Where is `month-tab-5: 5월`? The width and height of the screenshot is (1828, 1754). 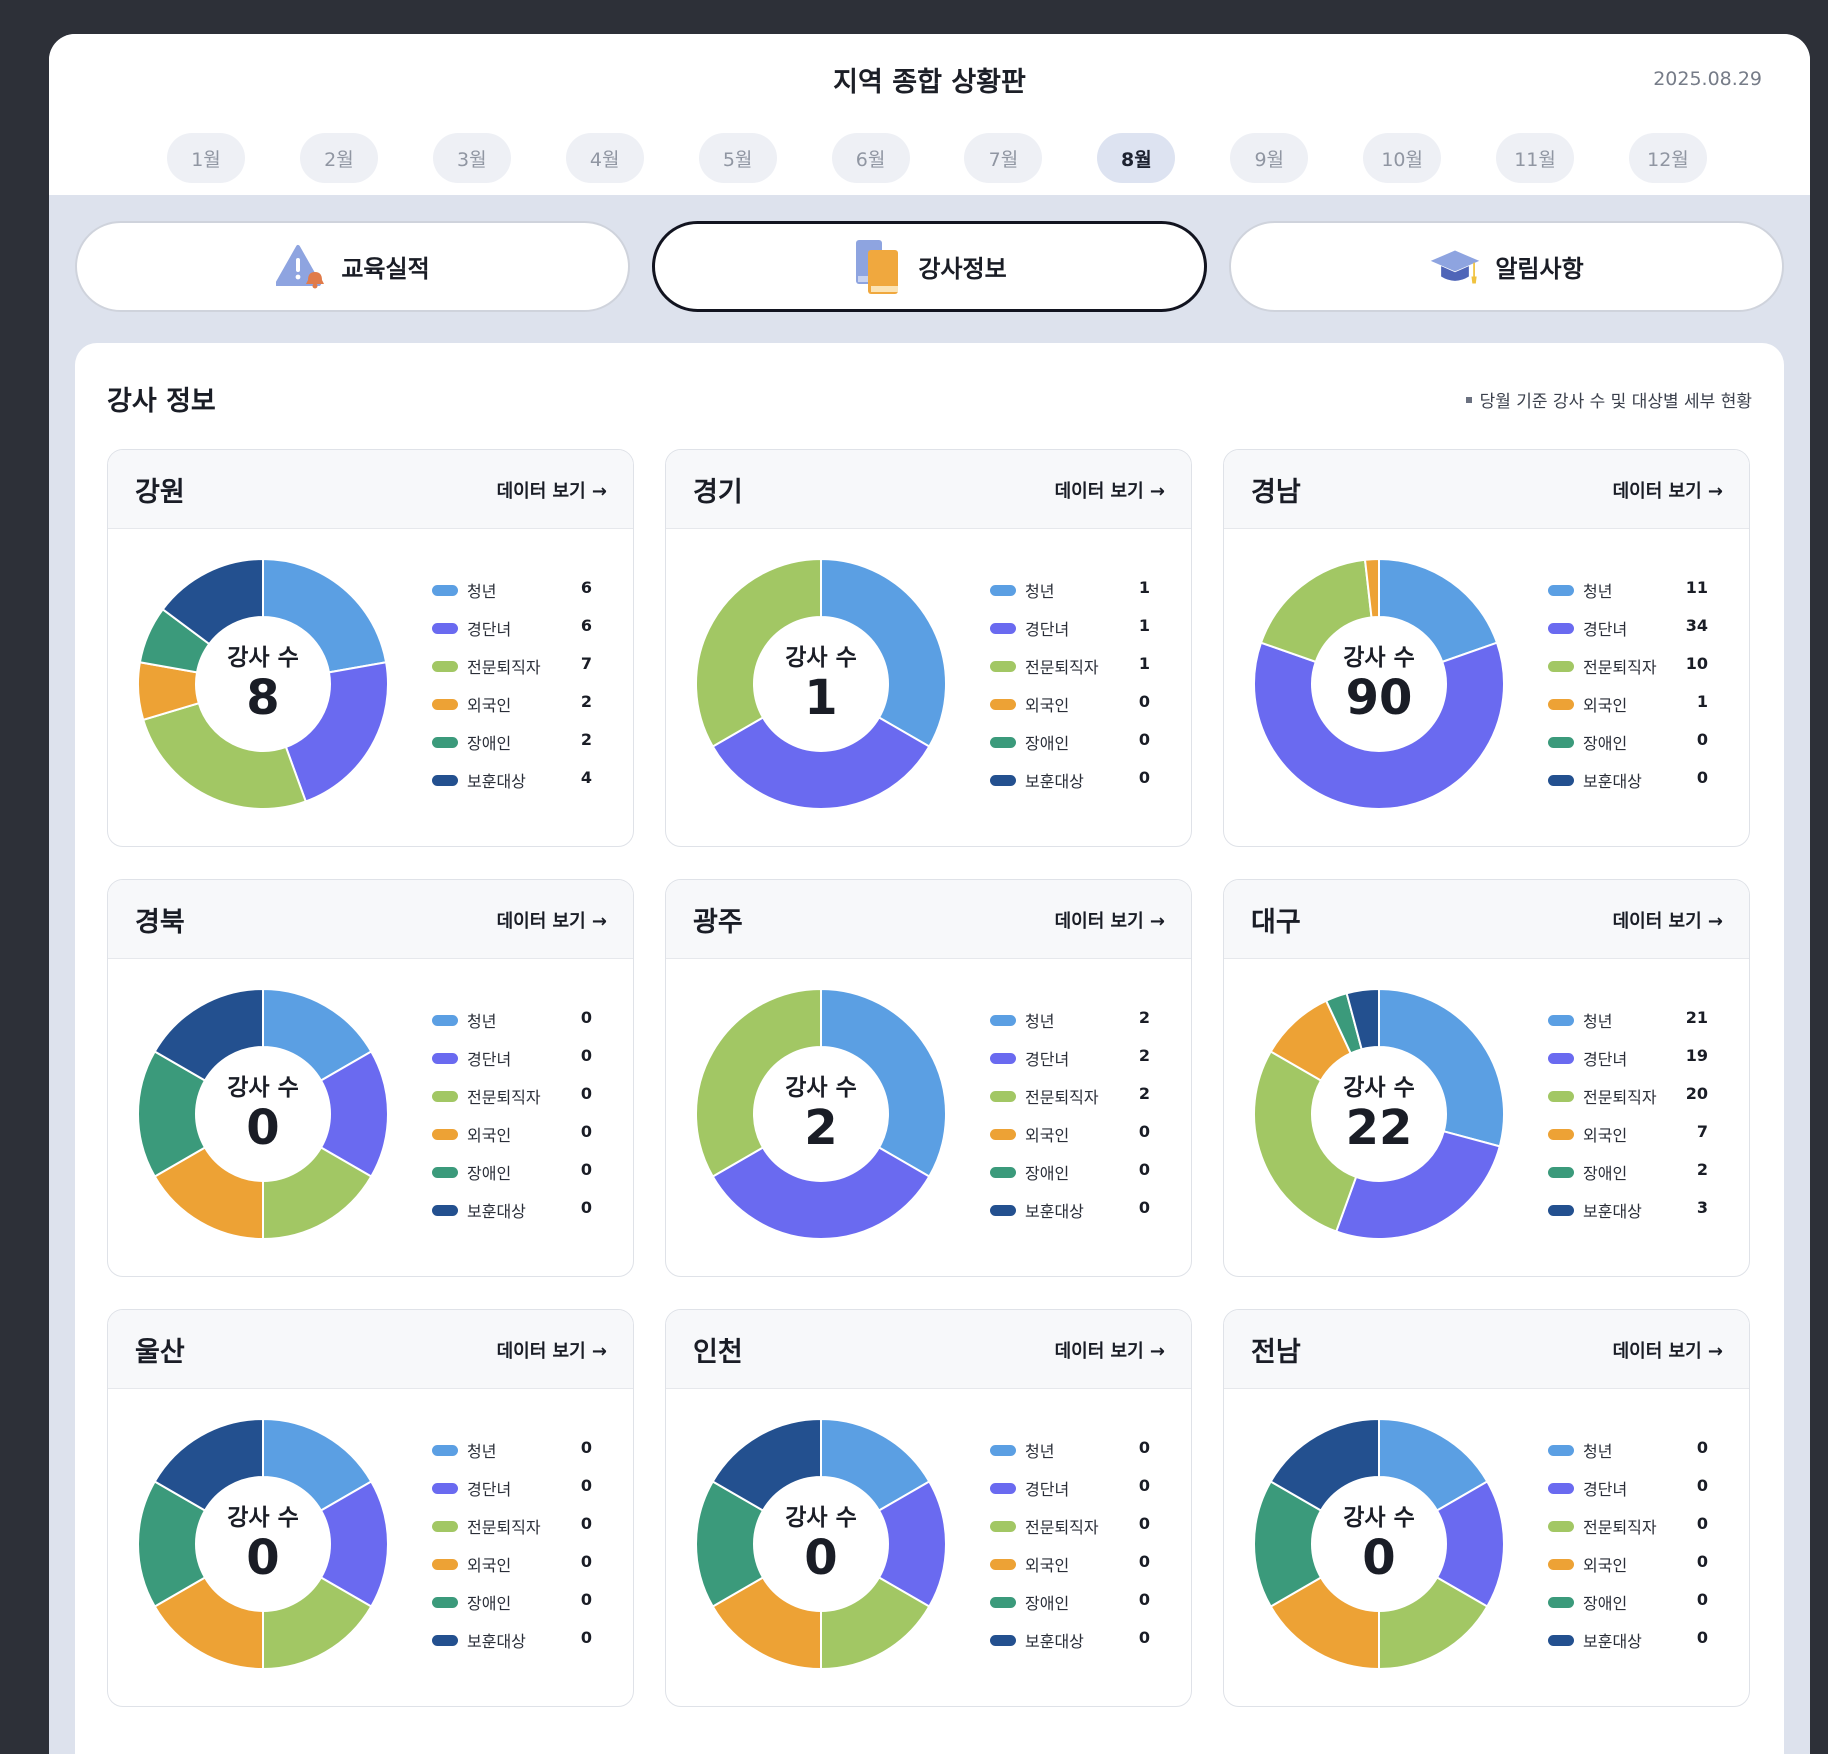
month-tab-5: 5월 is located at coordinates (737, 158).